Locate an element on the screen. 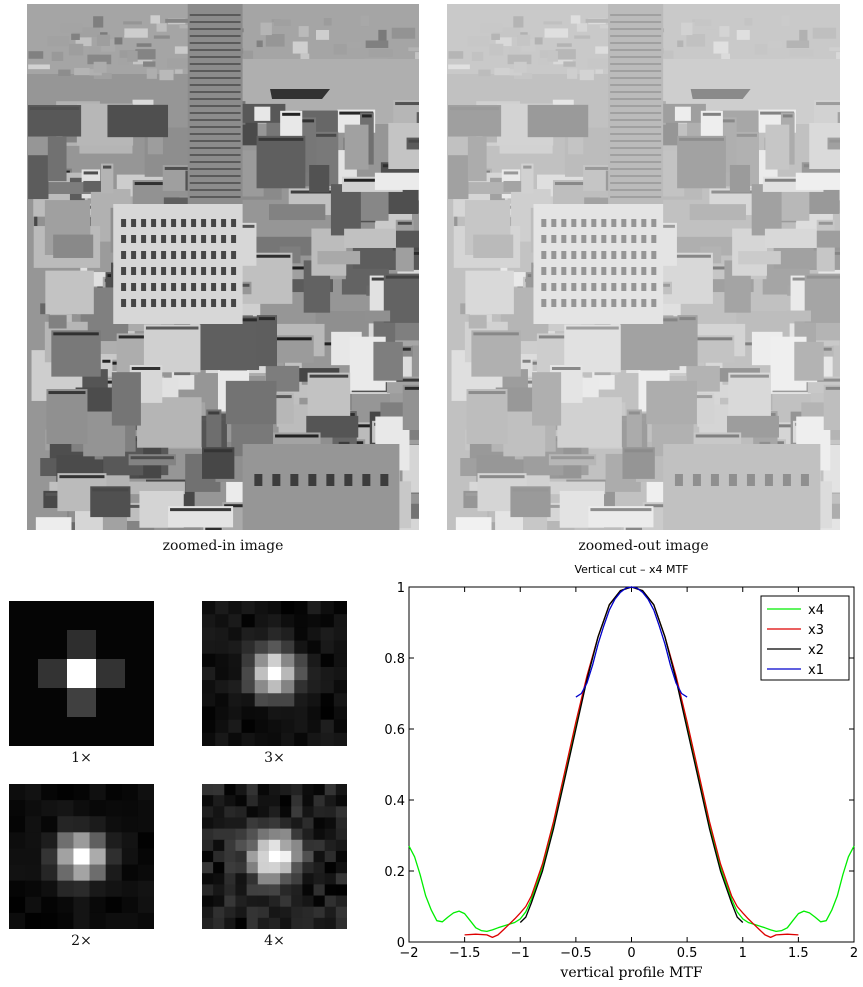 The width and height of the screenshot is (863, 987). x-tick-label: 1.5 is located at coordinates (798, 953).